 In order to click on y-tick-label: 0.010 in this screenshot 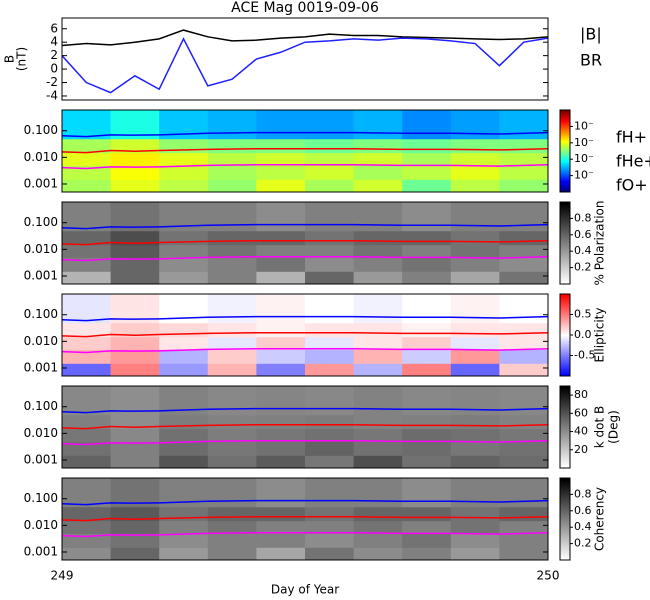, I will do `click(41, 341)`.